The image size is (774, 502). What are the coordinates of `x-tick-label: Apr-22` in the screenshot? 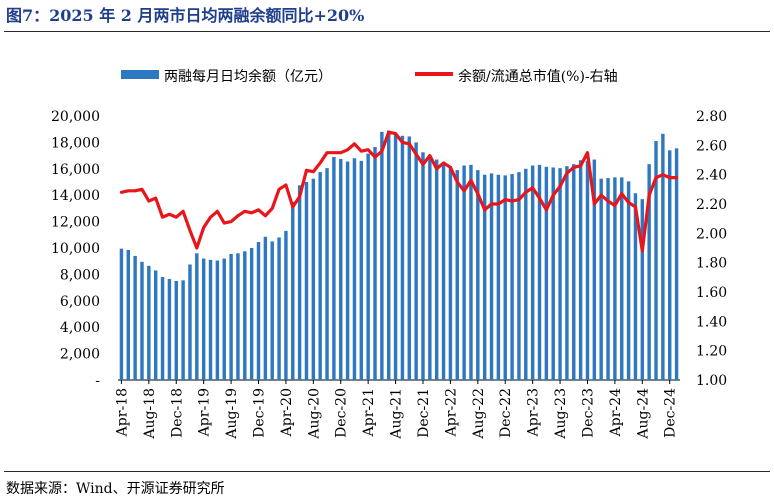 It's located at (451, 412).